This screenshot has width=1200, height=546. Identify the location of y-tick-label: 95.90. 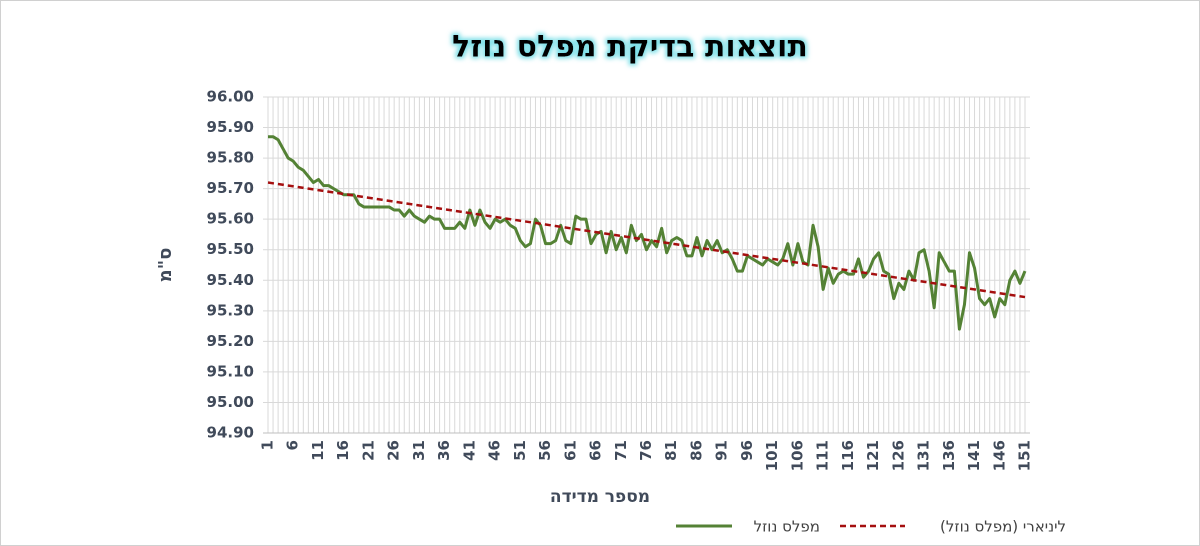
(230, 127).